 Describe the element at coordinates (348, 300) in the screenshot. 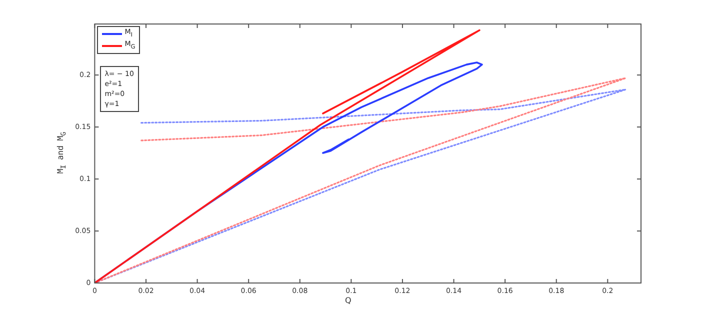

I see `x-axis-title: Q` at that location.